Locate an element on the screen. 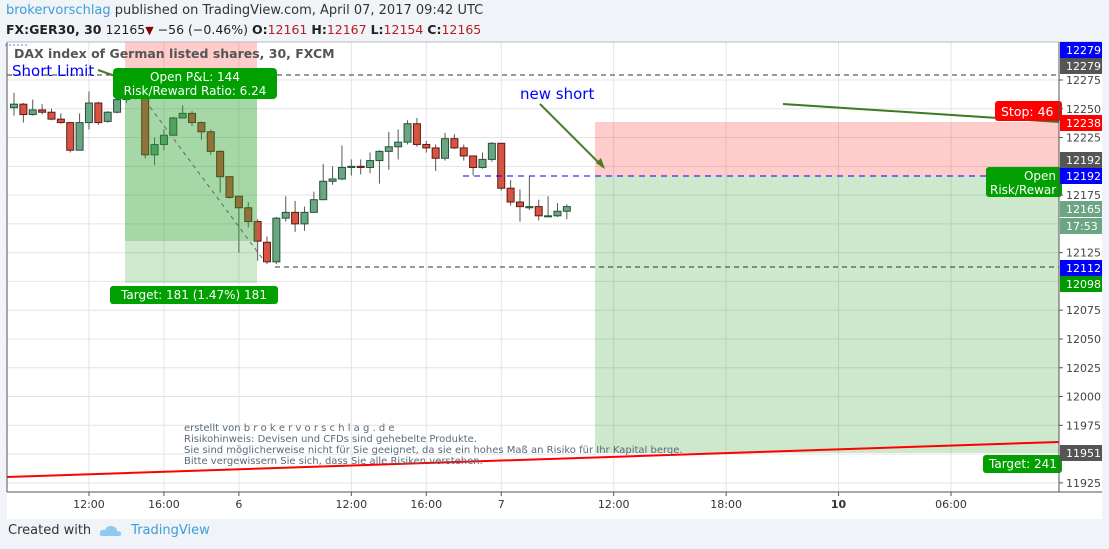 The width and height of the screenshot is (1109, 549). target-right-box is located at coordinates (1022, 464).